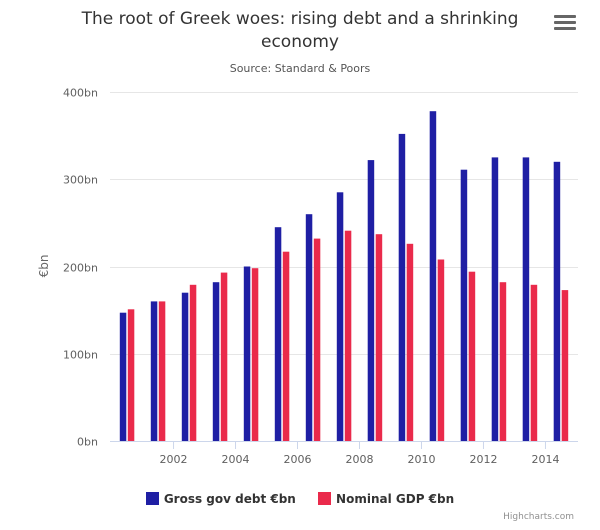  What do you see at coordinates (236, 459) in the screenshot?
I see `x-tick-label: 2004` at bounding box center [236, 459].